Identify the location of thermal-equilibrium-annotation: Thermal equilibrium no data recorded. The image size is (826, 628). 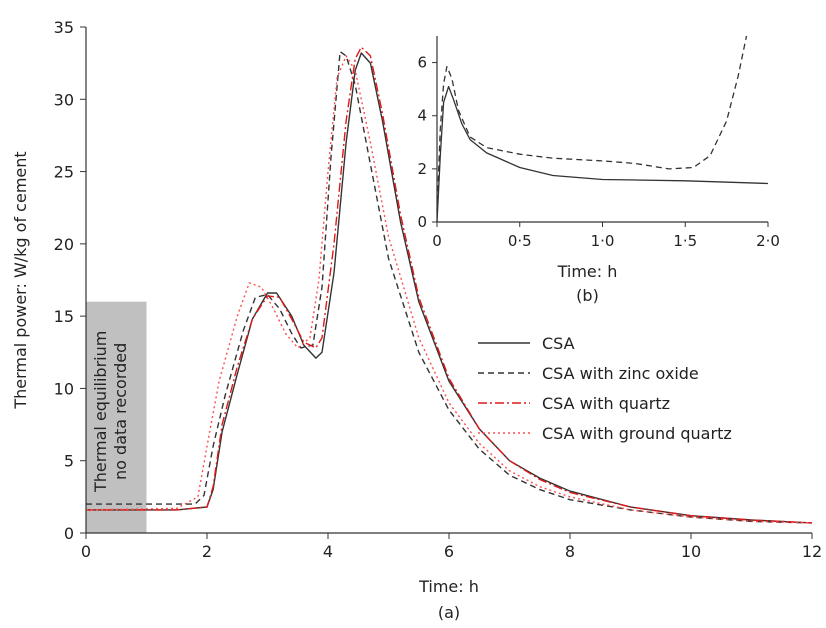
(110, 412).